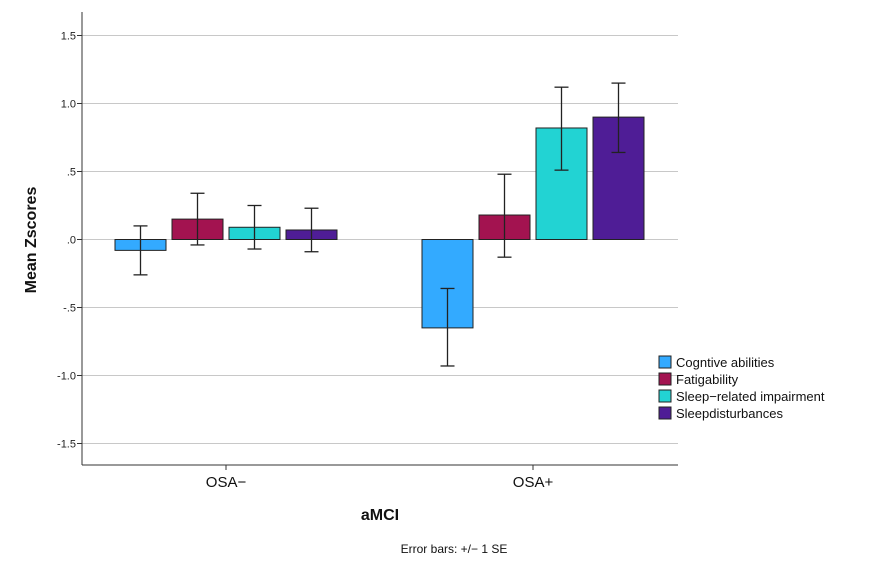 This screenshot has width=888, height=563. What do you see at coordinates (31, 240) in the screenshot?
I see `y-axis-title: Mean Zscores` at bounding box center [31, 240].